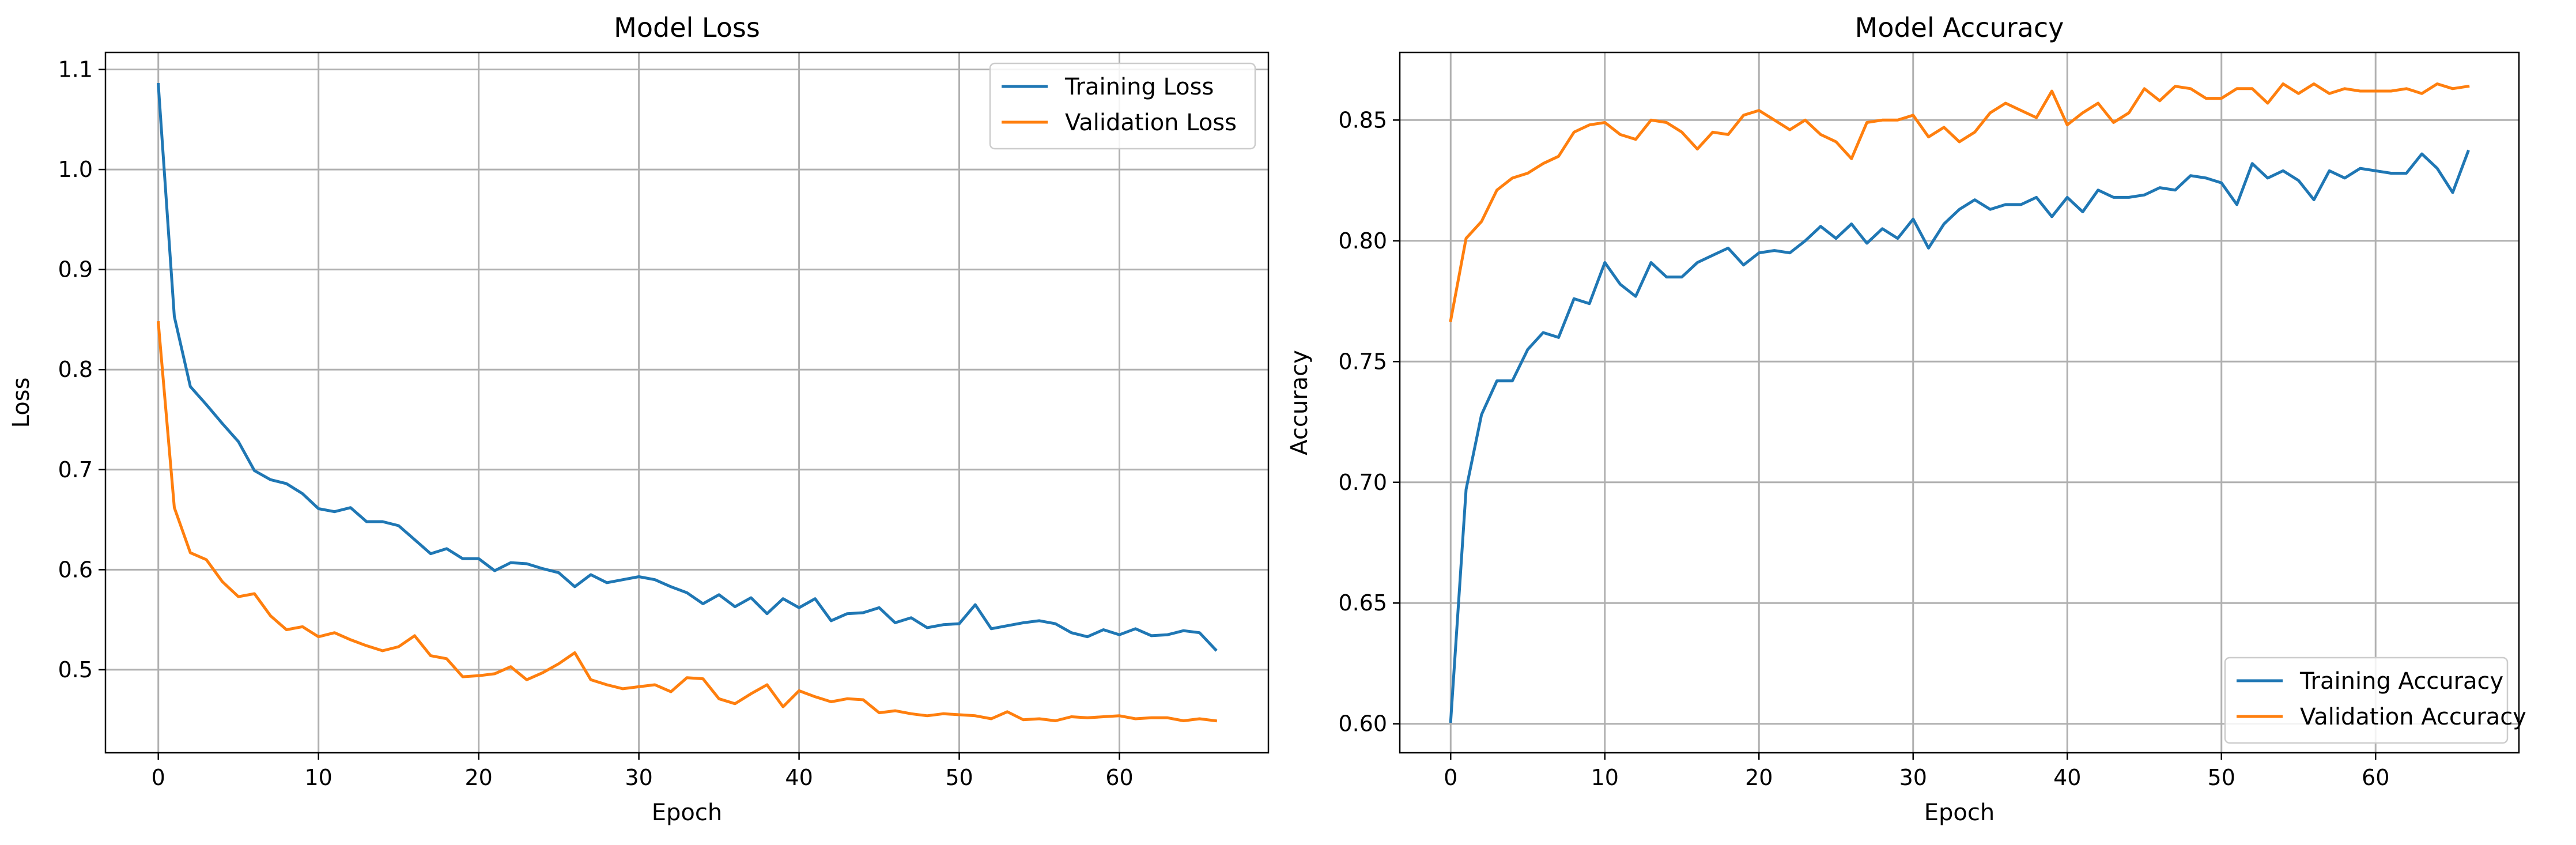 The image size is (2576, 845). What do you see at coordinates (75, 470) in the screenshot?
I see `y-tick-label: 0.7` at bounding box center [75, 470].